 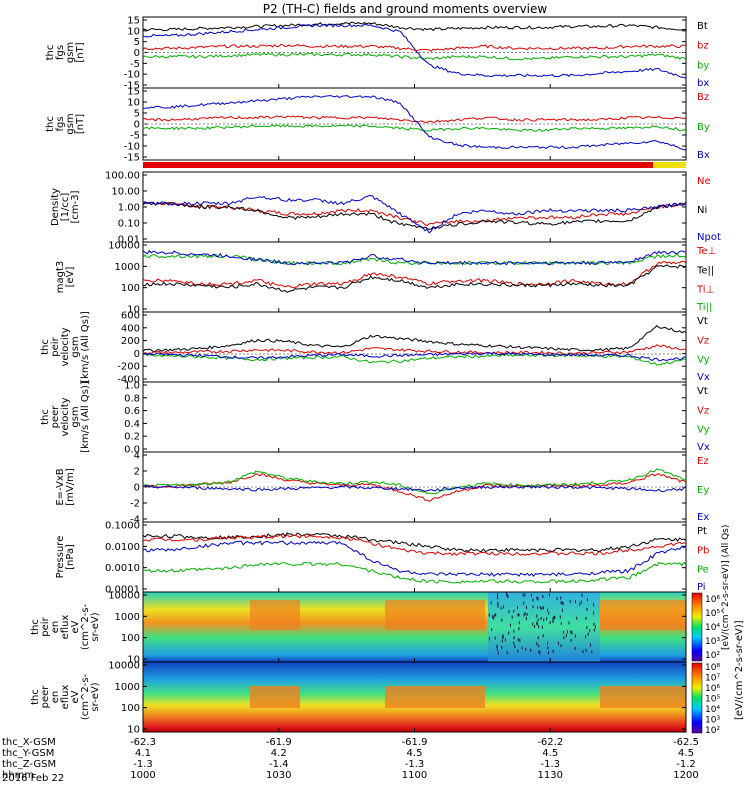 I want to click on legend-label: bz, so click(x=703, y=46).